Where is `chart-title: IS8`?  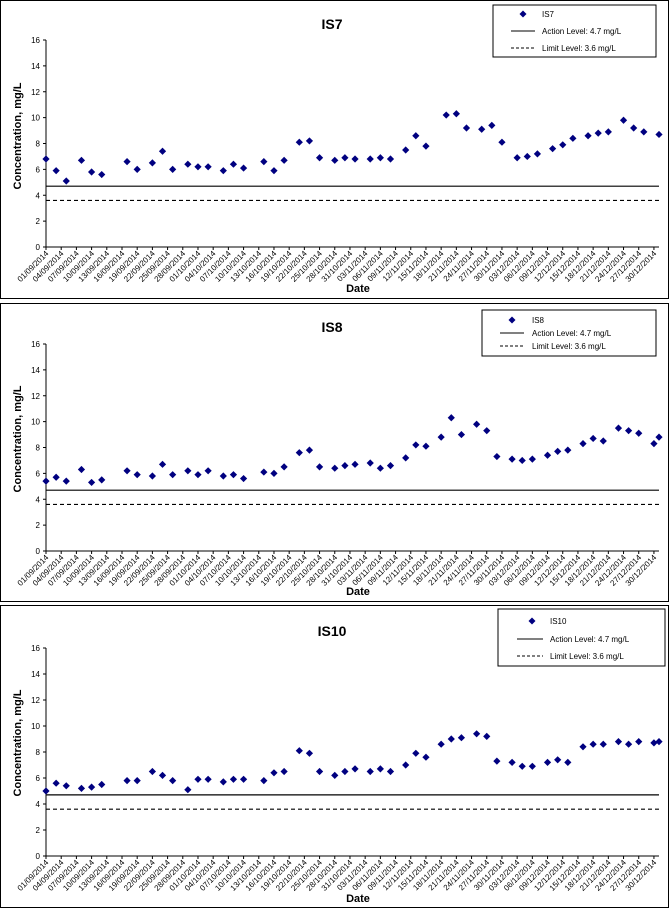
chart-title: IS8 is located at coordinates (331, 327).